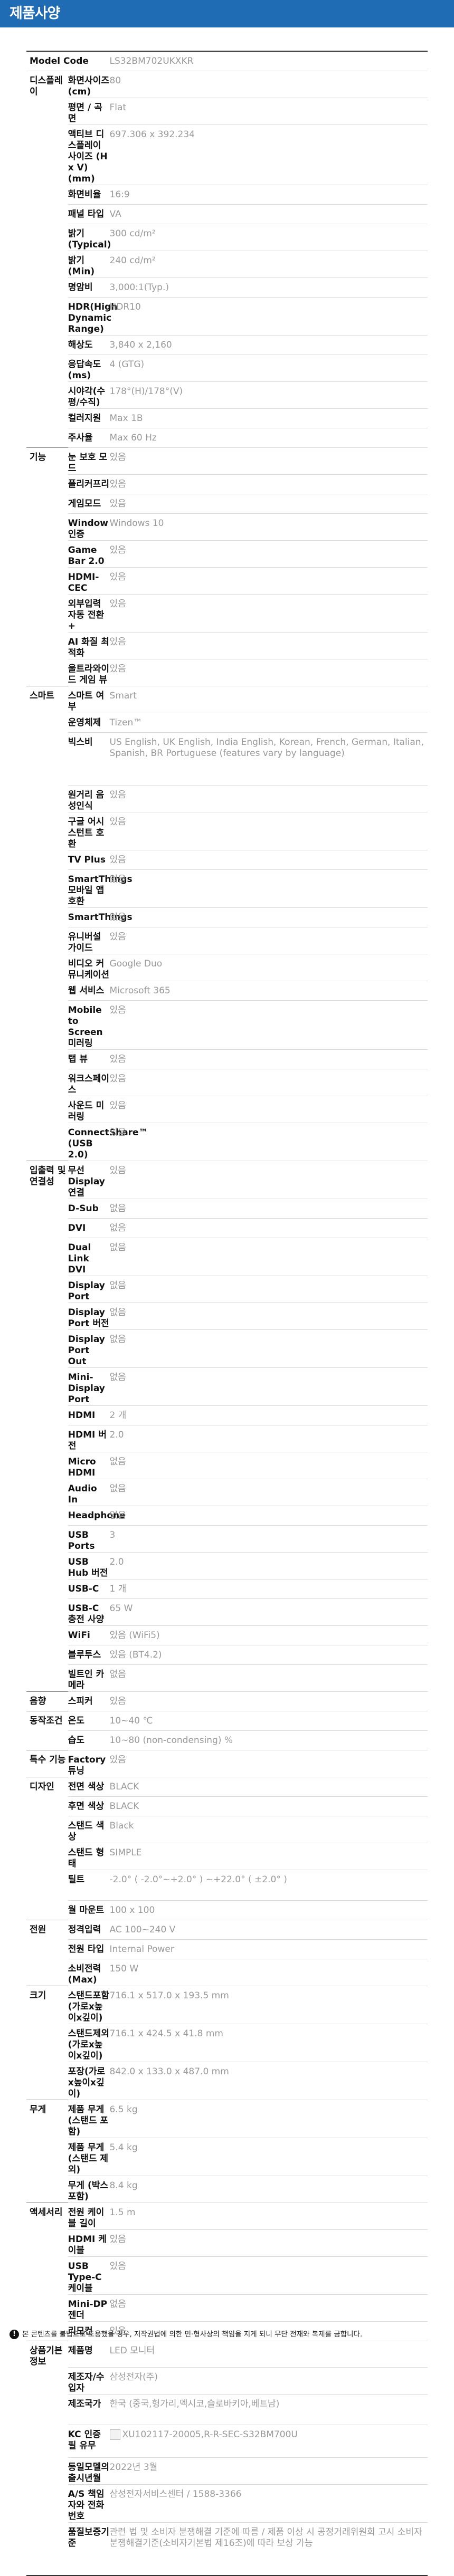 This screenshot has width=454, height=2576. I want to click on spec-value: 842.0 x 133.0 x 487.0 mm, so click(268, 2081).